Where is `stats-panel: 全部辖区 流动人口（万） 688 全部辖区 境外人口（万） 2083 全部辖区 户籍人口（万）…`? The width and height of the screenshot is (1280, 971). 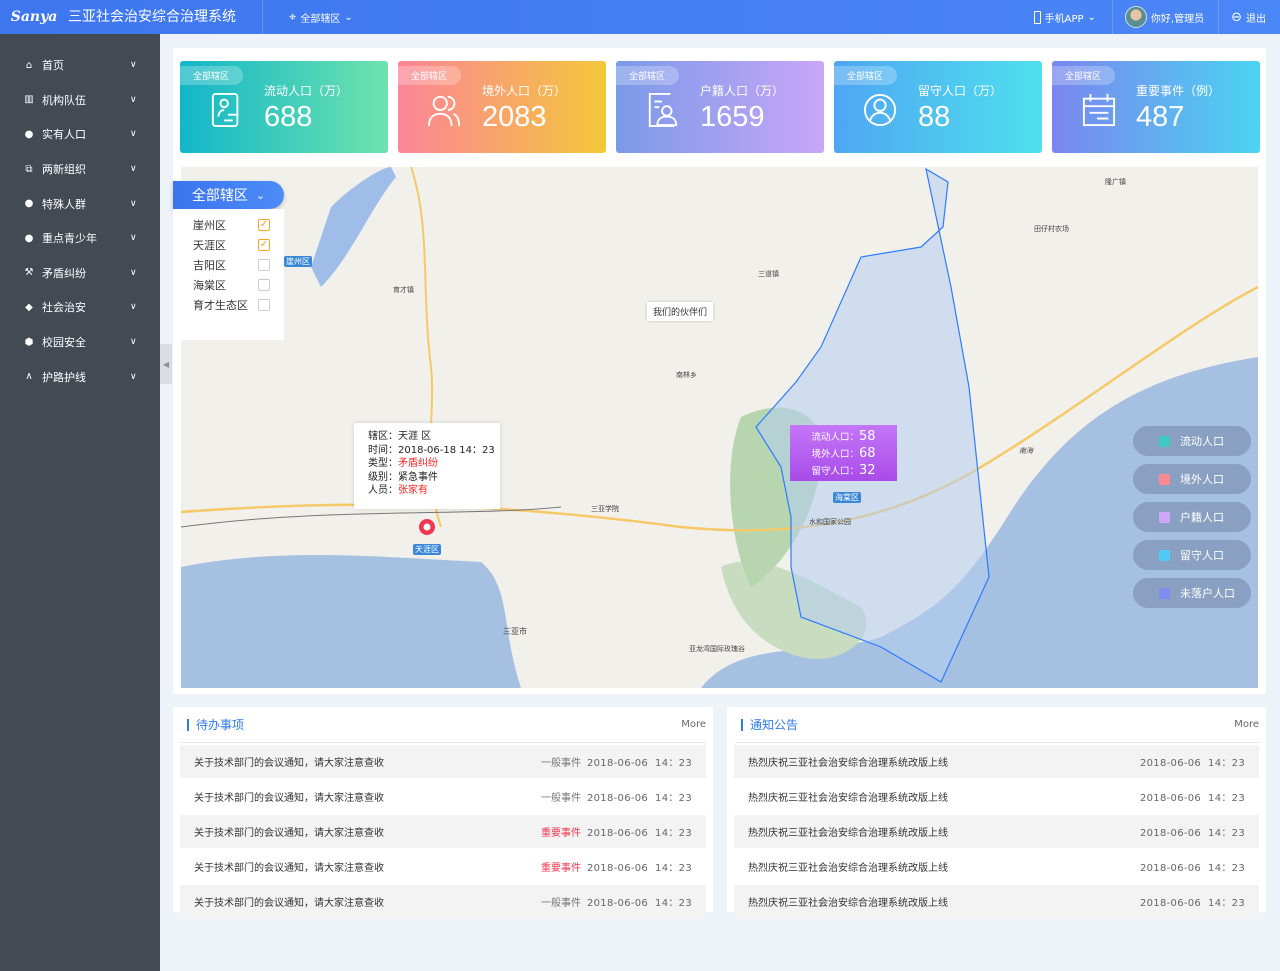
stats-panel: 全部辖区 流动人口（万） 688 全部辖区 境外人口（万） 2083 全部辖区 户籍人口（万）… is located at coordinates (719, 104).